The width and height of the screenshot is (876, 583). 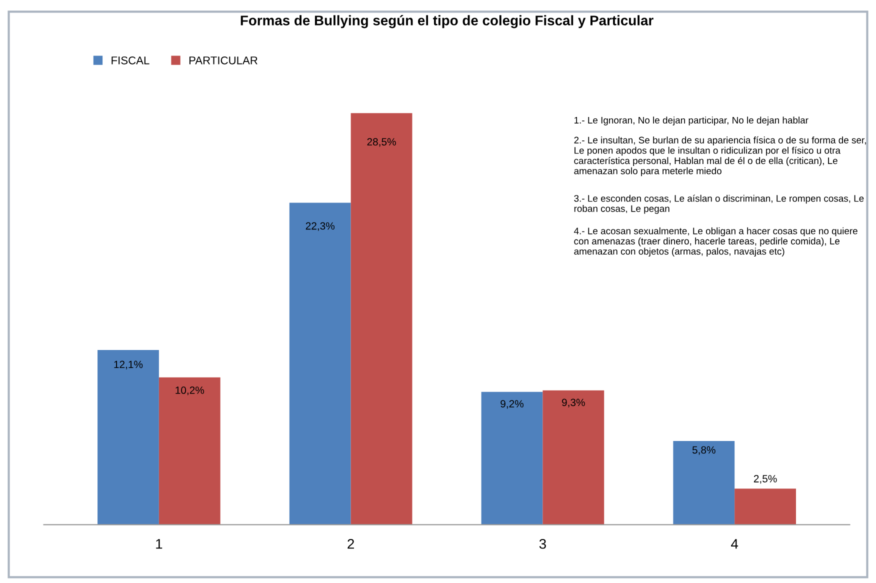 What do you see at coordinates (131, 60) in the screenshot?
I see `legend-label: FISCAL` at bounding box center [131, 60].